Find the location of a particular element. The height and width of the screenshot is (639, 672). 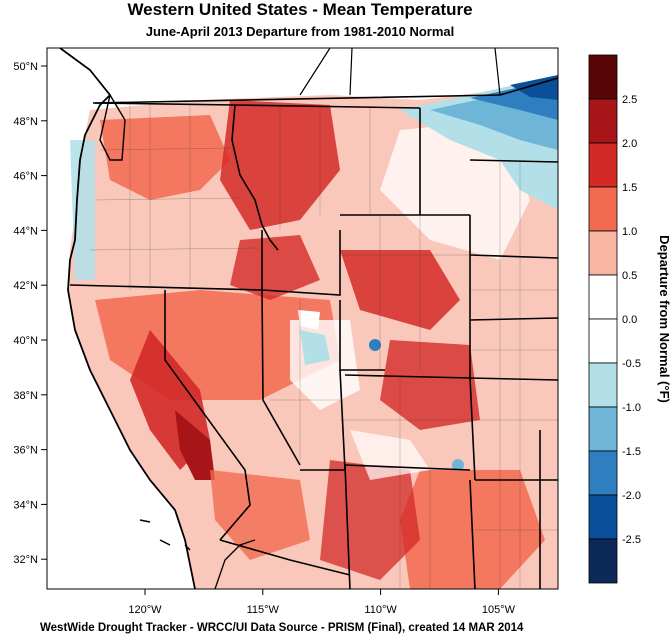

colorbar-label: -1.5 is located at coordinates (631, 452).